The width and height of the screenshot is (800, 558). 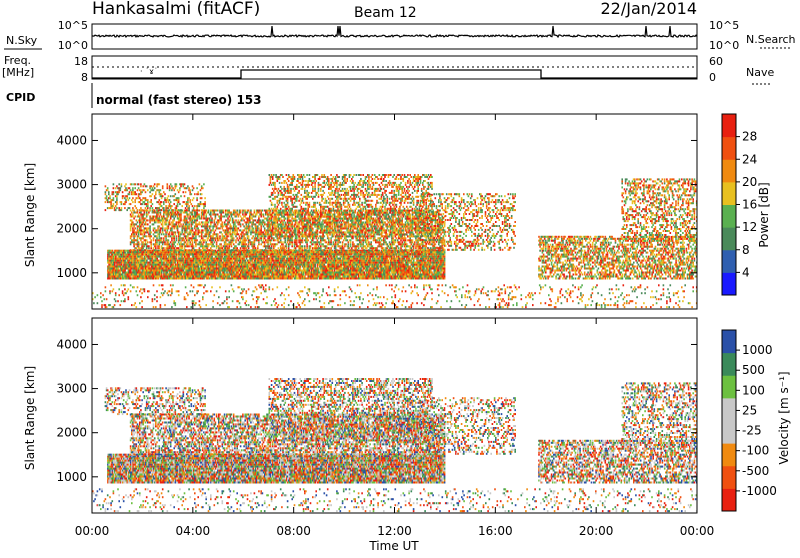 What do you see at coordinates (84, 77) in the screenshot?
I see `freq-tick-bottom: 8` at bounding box center [84, 77].